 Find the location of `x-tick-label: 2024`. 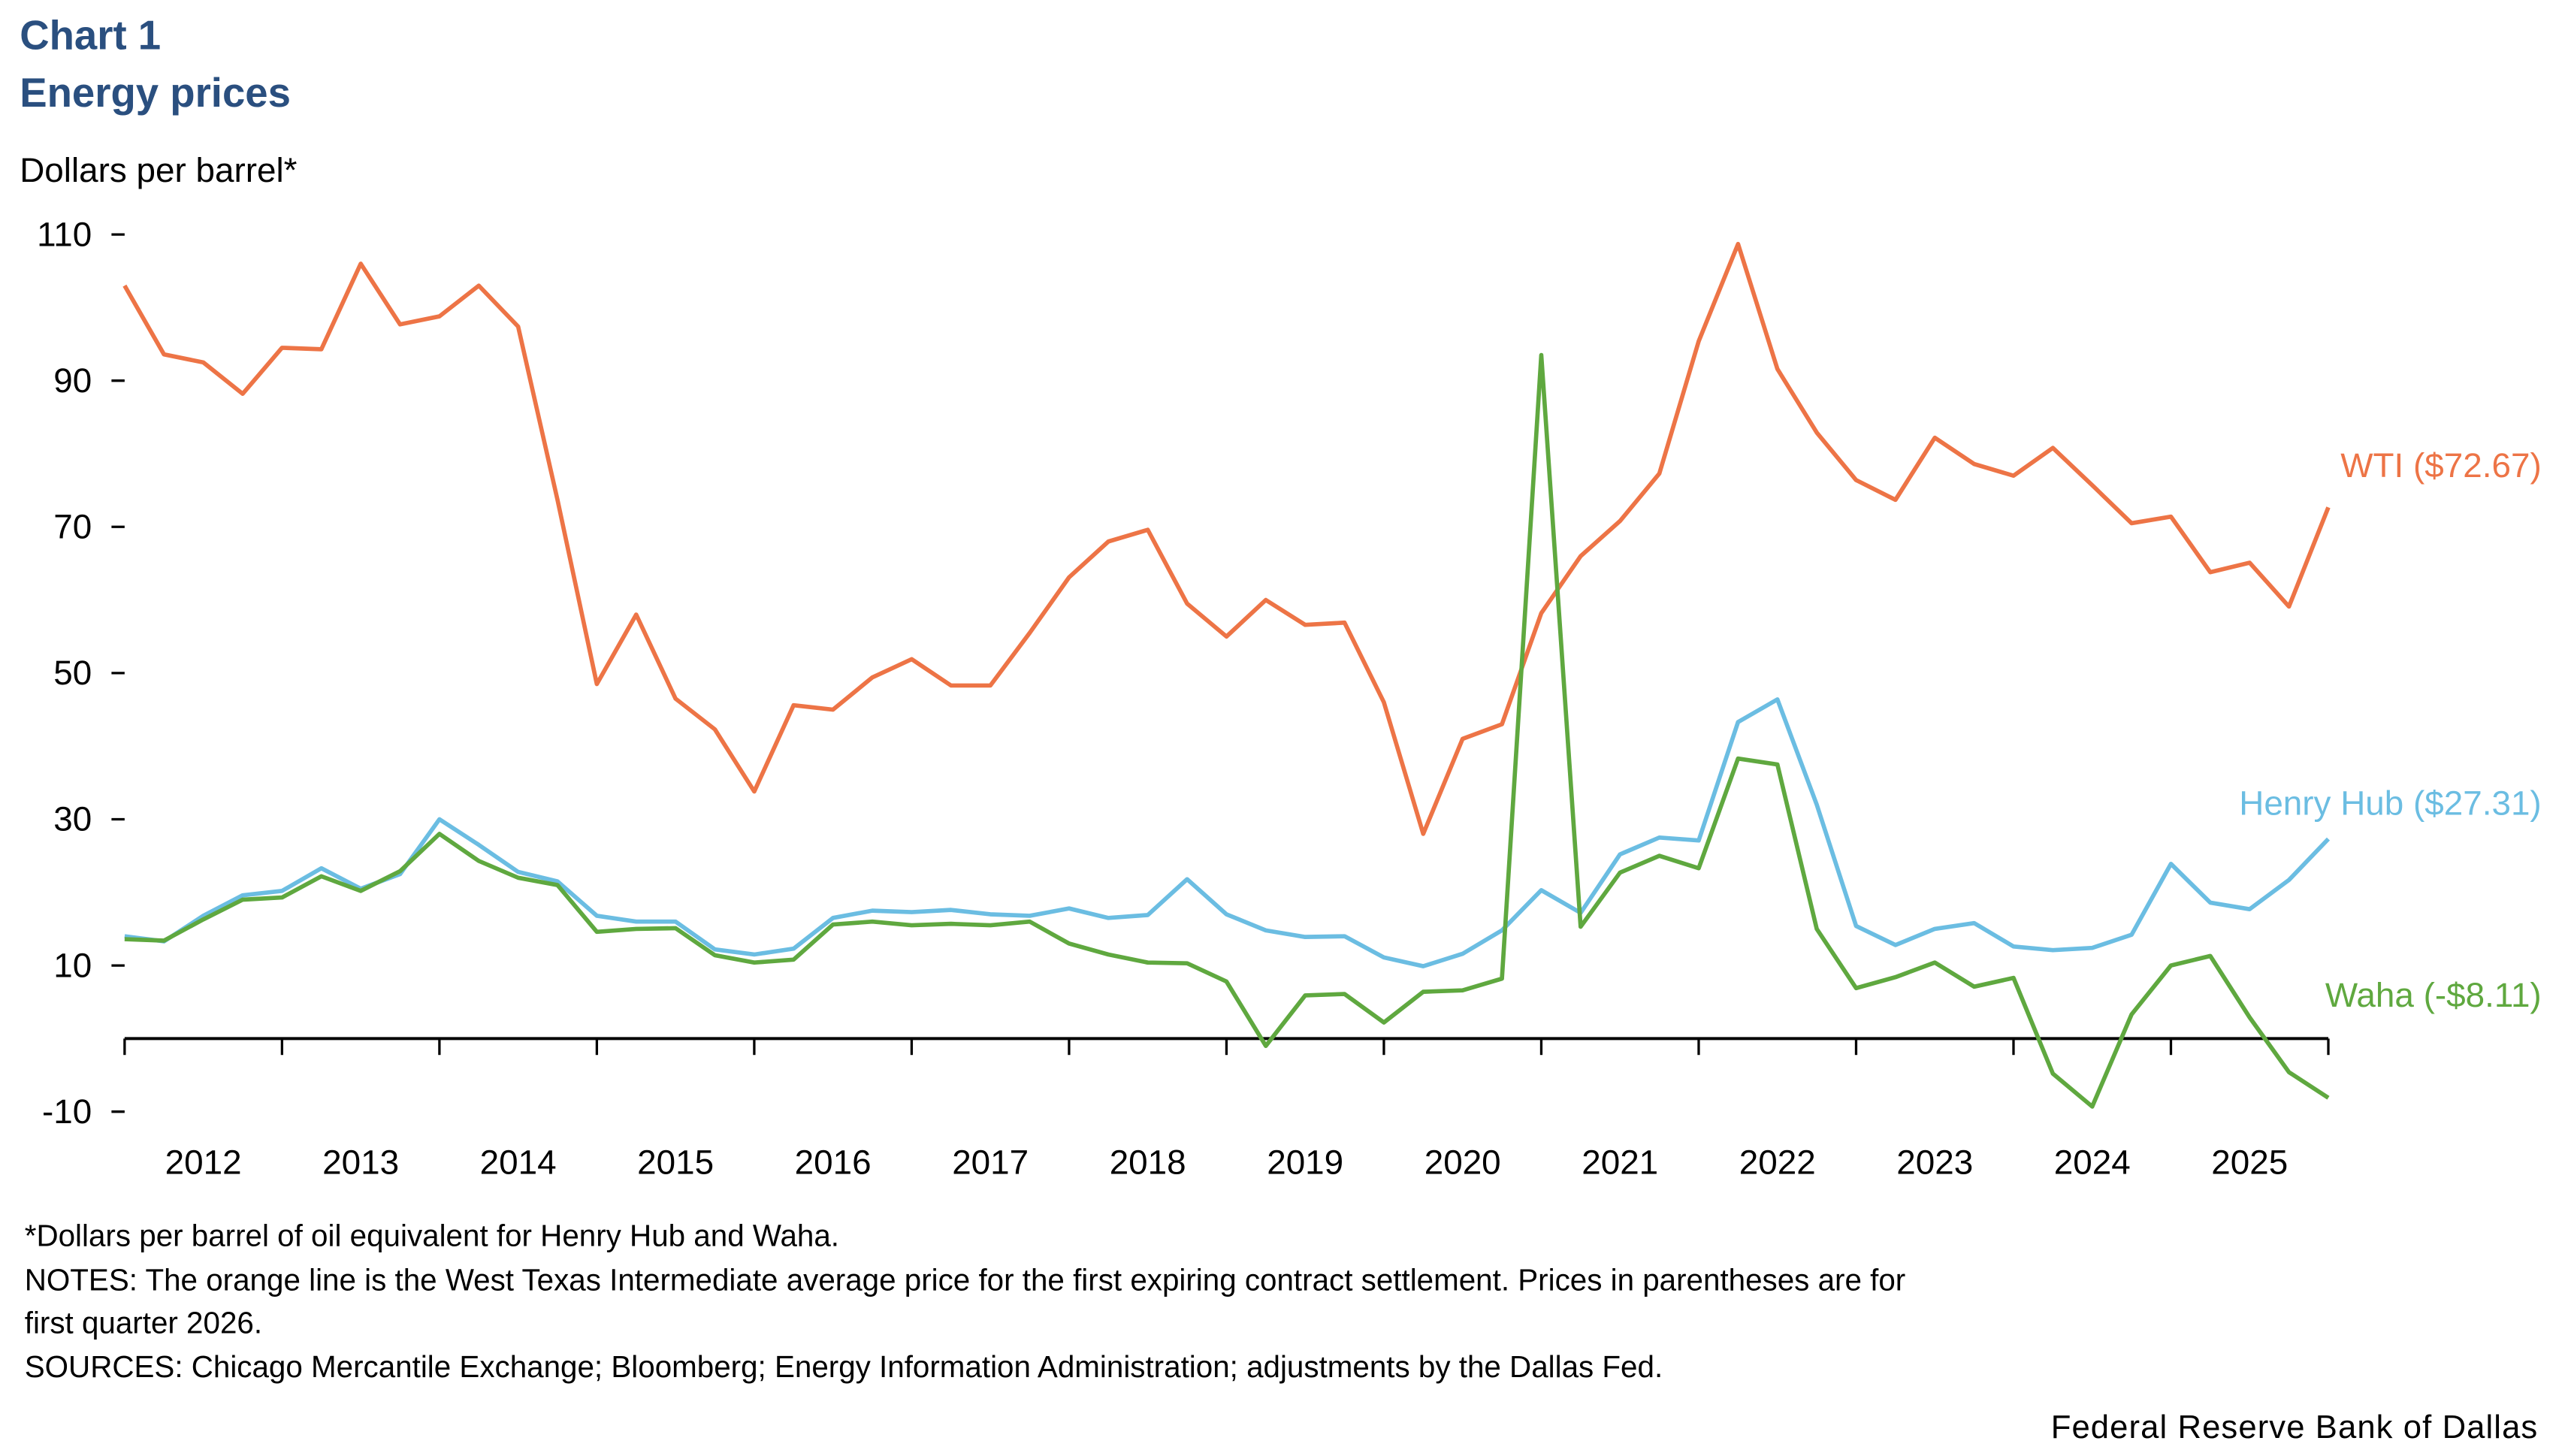

x-tick-label: 2024 is located at coordinates (2092, 1162).